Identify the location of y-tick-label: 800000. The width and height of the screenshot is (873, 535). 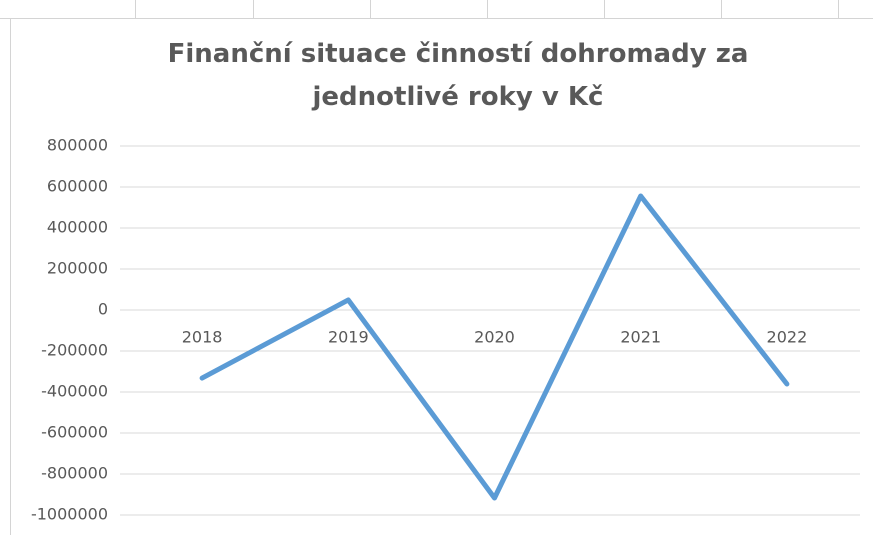
(77, 145).